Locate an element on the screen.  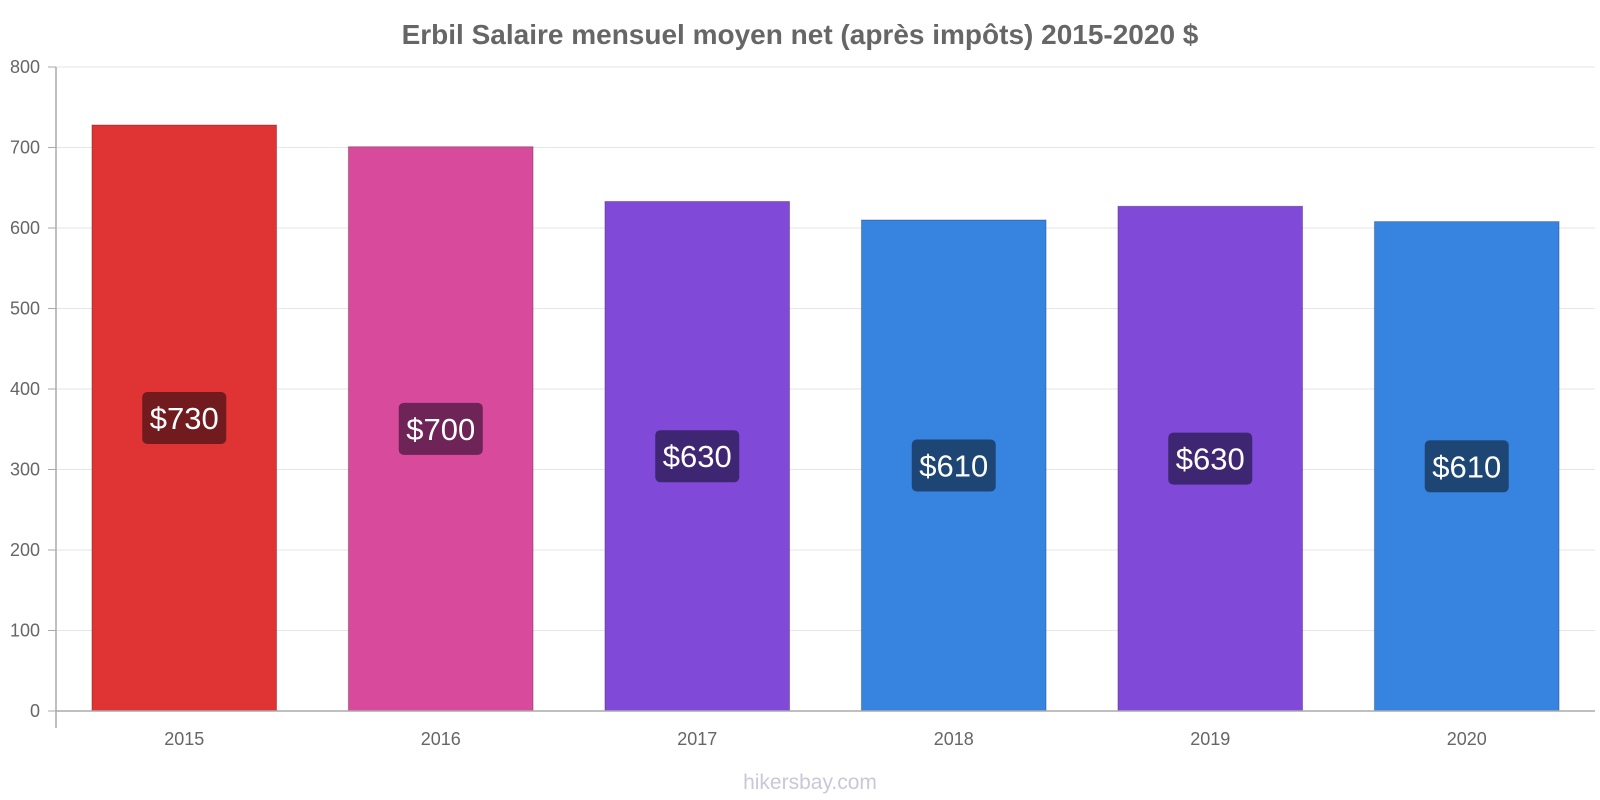
x-tick-label: 2015 is located at coordinates (184, 739).